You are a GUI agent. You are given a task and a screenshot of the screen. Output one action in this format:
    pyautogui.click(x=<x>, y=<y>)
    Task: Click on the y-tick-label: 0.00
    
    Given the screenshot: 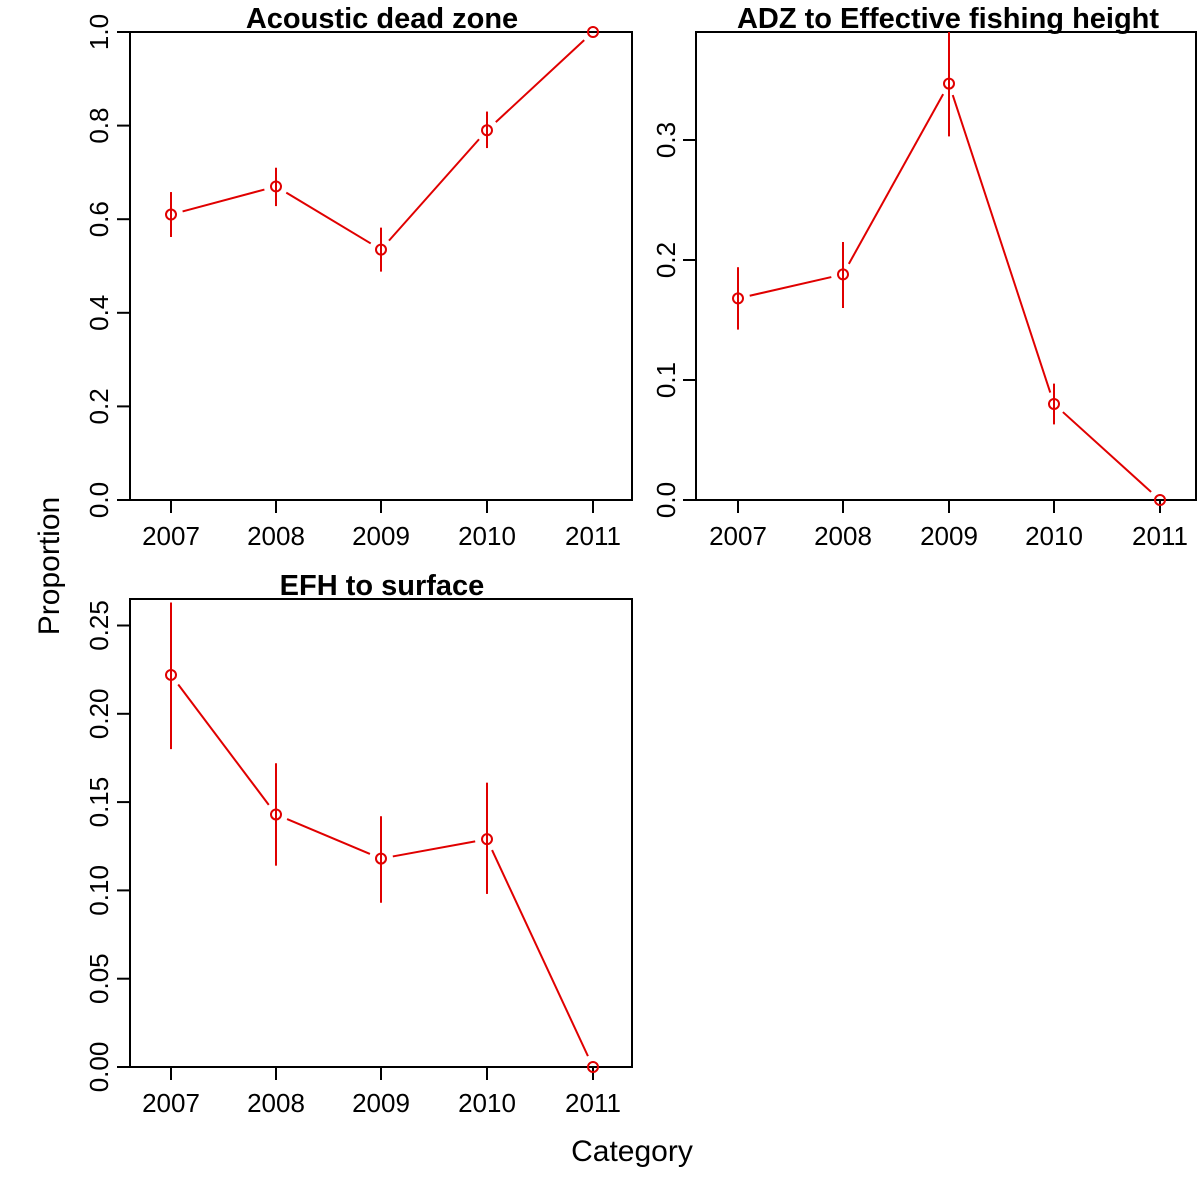 What is the action you would take?
    pyautogui.click(x=99, y=1067)
    